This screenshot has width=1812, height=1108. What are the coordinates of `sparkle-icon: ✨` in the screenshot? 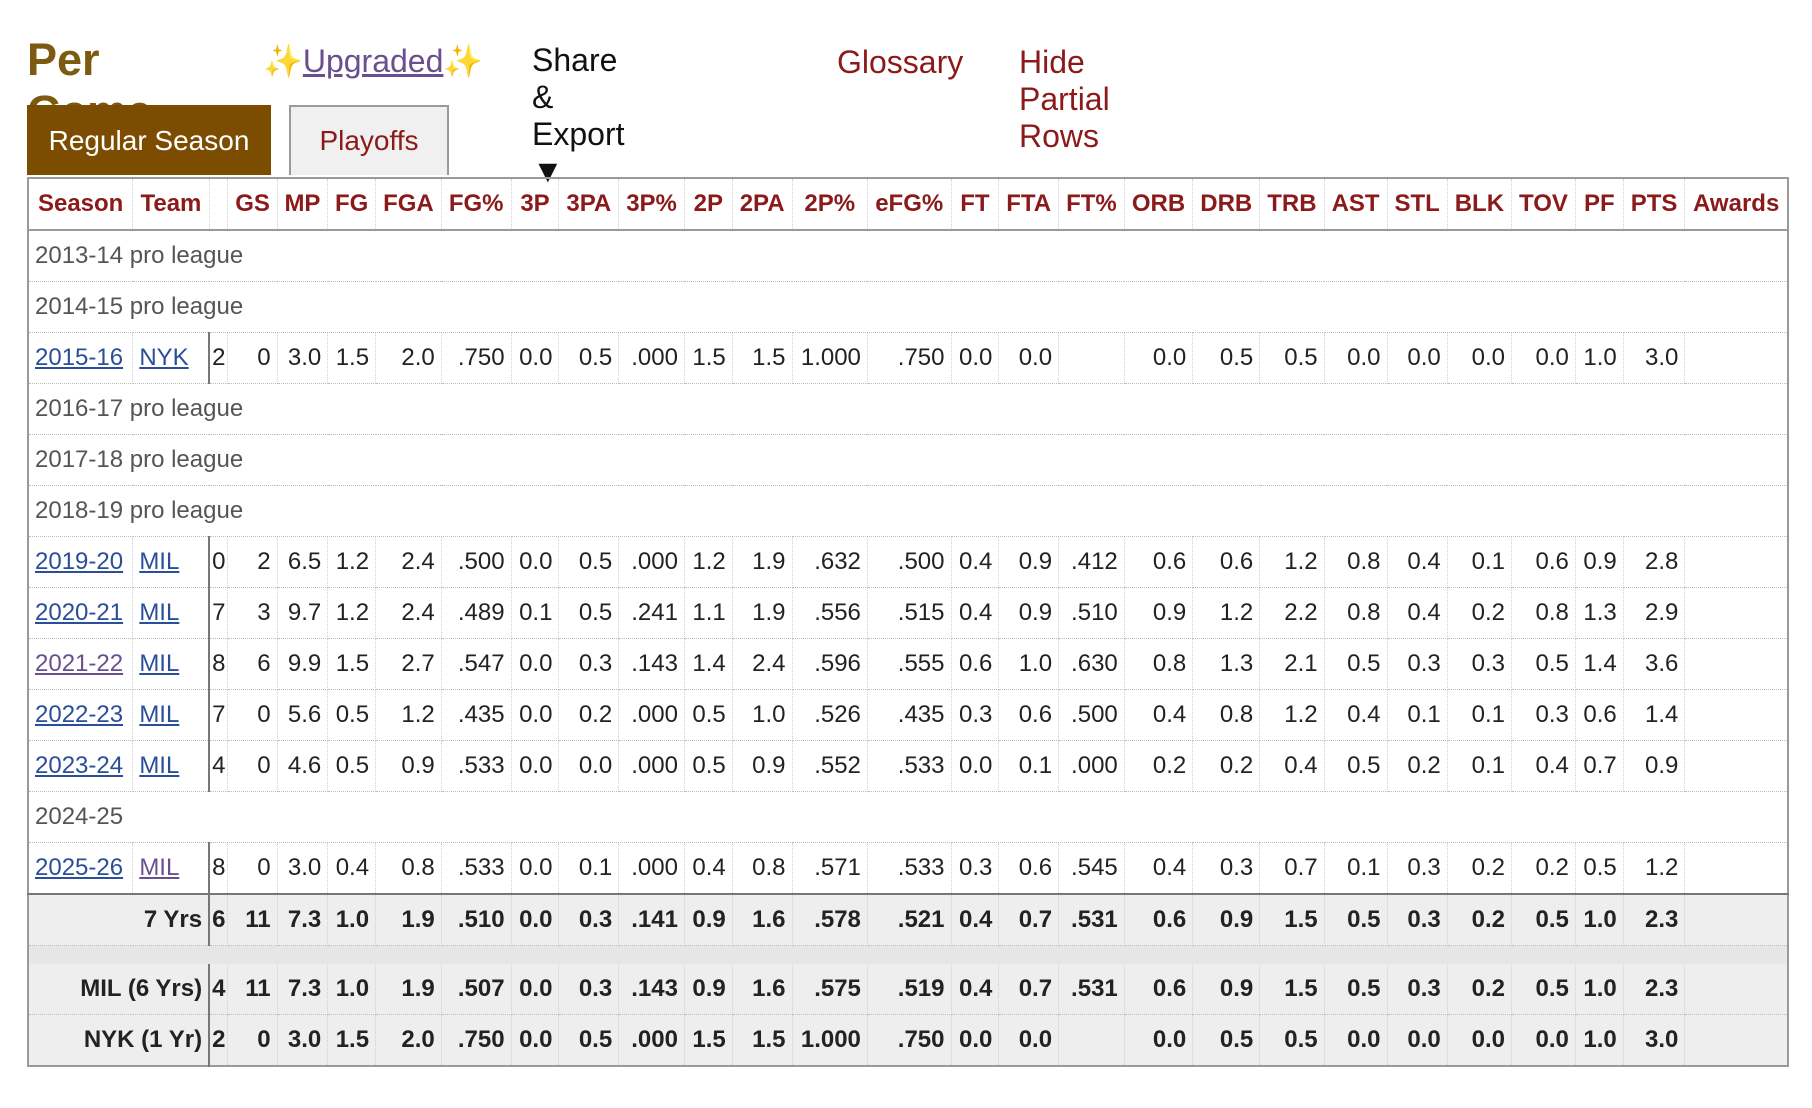 It's located at (283, 61).